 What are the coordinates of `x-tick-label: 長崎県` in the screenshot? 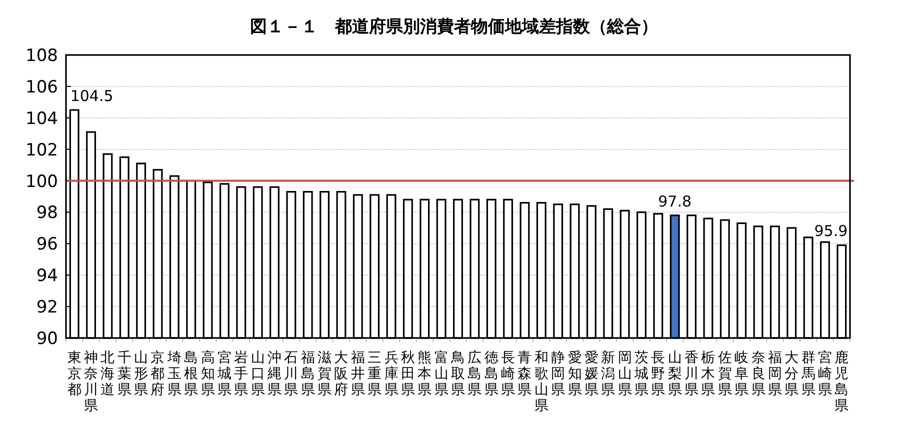 It's located at (508, 374).